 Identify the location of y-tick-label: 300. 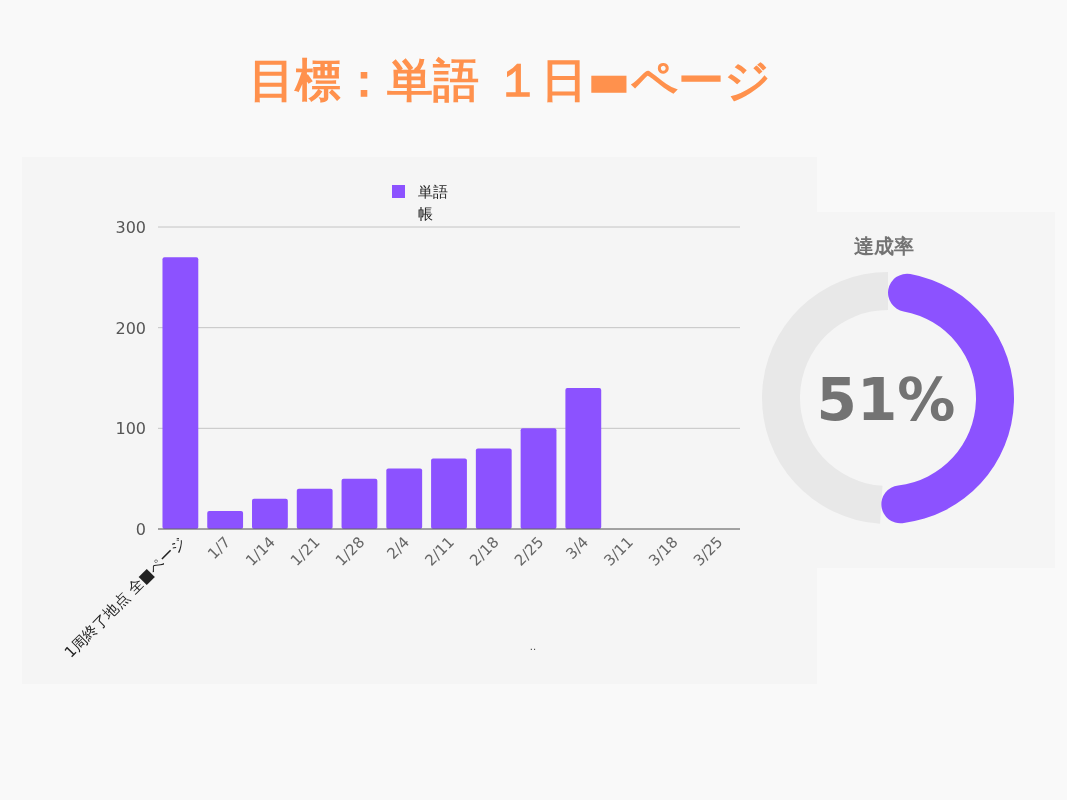
(130, 227).